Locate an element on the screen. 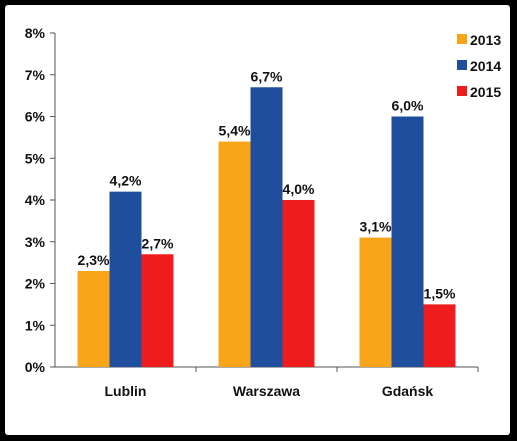 This screenshot has height=441, width=517. legend-swatch-2015 is located at coordinates (462, 91).